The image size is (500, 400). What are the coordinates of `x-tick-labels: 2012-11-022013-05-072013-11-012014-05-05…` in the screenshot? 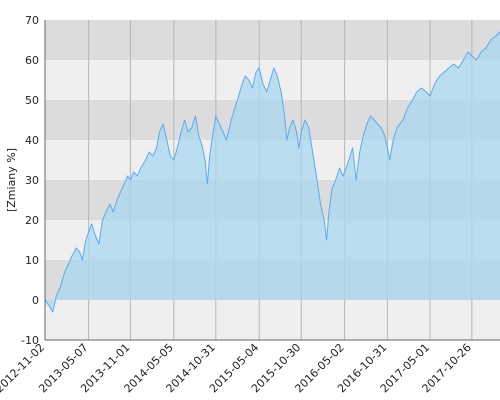 It's located at (237, 368).